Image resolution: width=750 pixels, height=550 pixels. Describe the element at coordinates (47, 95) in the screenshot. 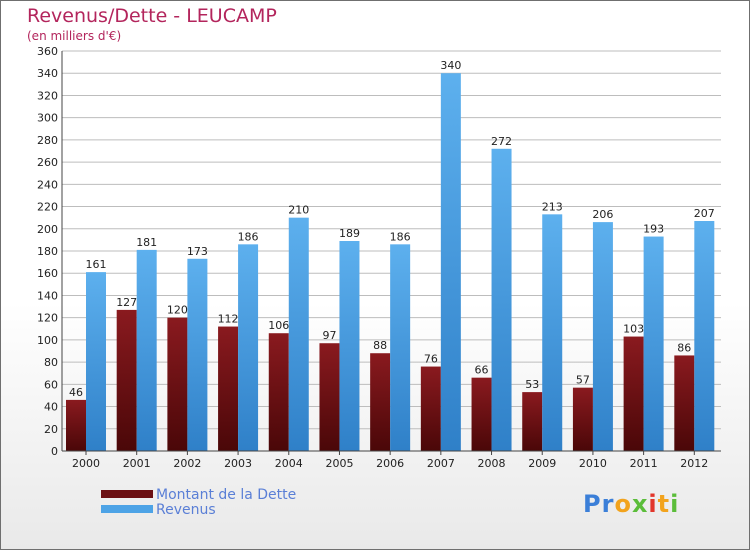

I see `y-tick-label: 320` at that location.